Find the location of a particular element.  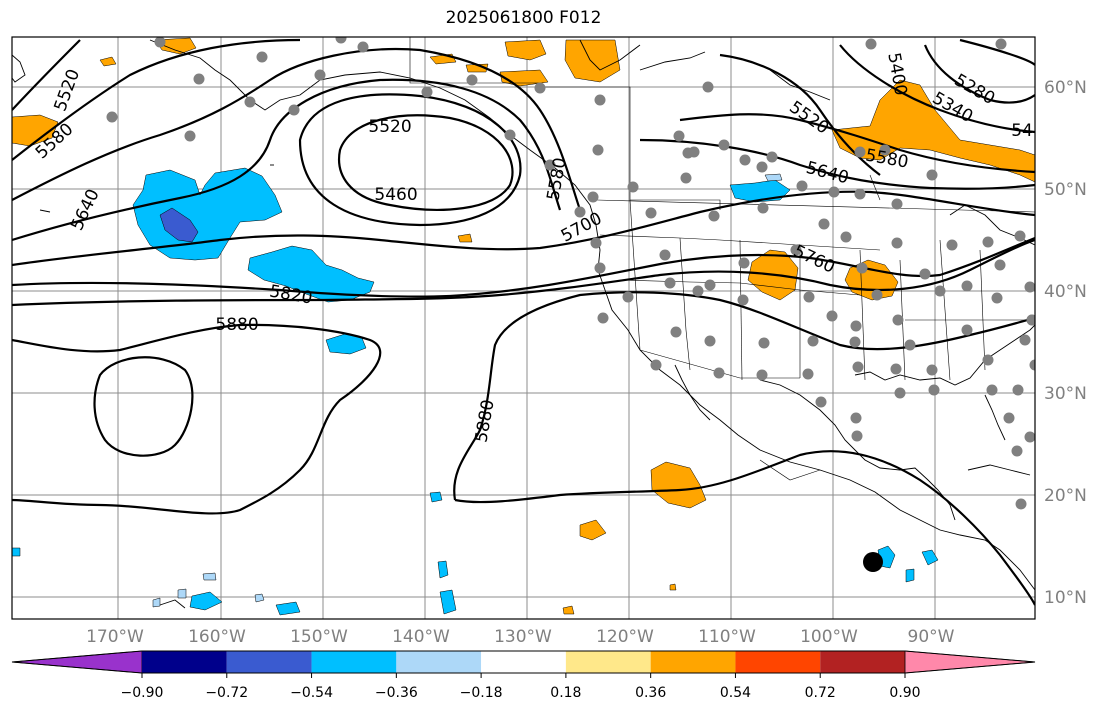

colorbar-extend-low is located at coordinates (77, 662).